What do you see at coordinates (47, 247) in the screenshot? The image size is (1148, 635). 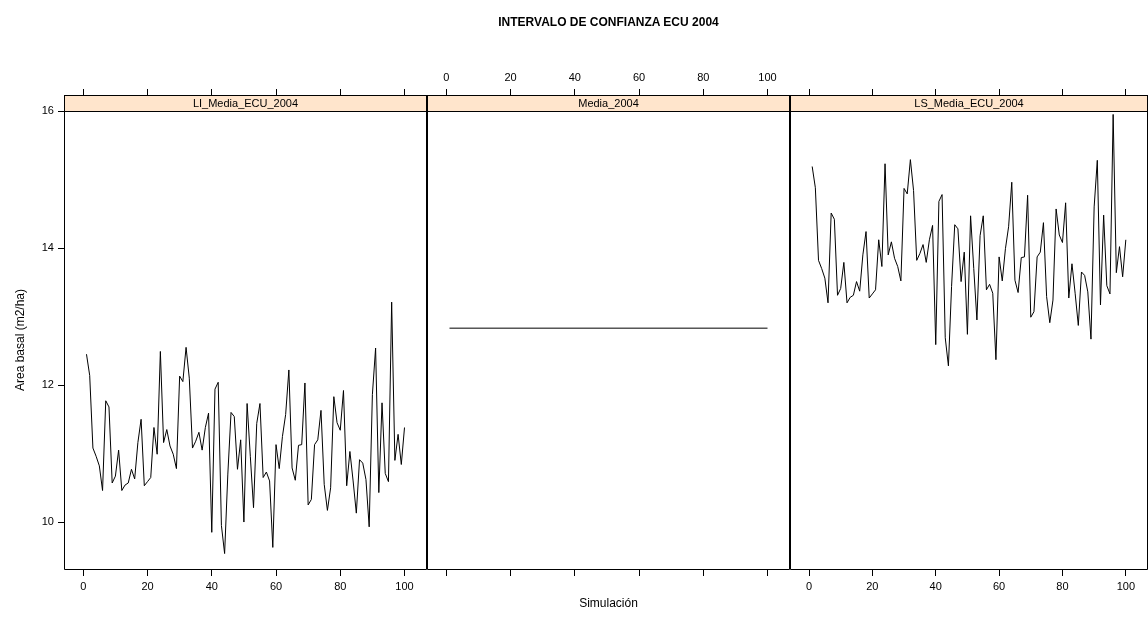 I see `y-tick-label: 14` at bounding box center [47, 247].